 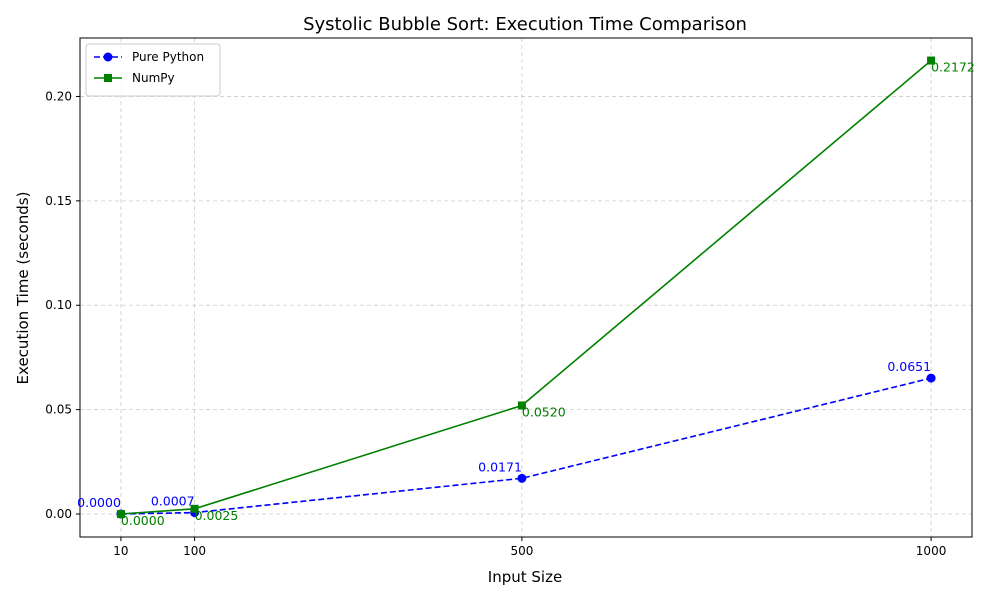 I want to click on x-tick-label: 1000, so click(x=931, y=551).